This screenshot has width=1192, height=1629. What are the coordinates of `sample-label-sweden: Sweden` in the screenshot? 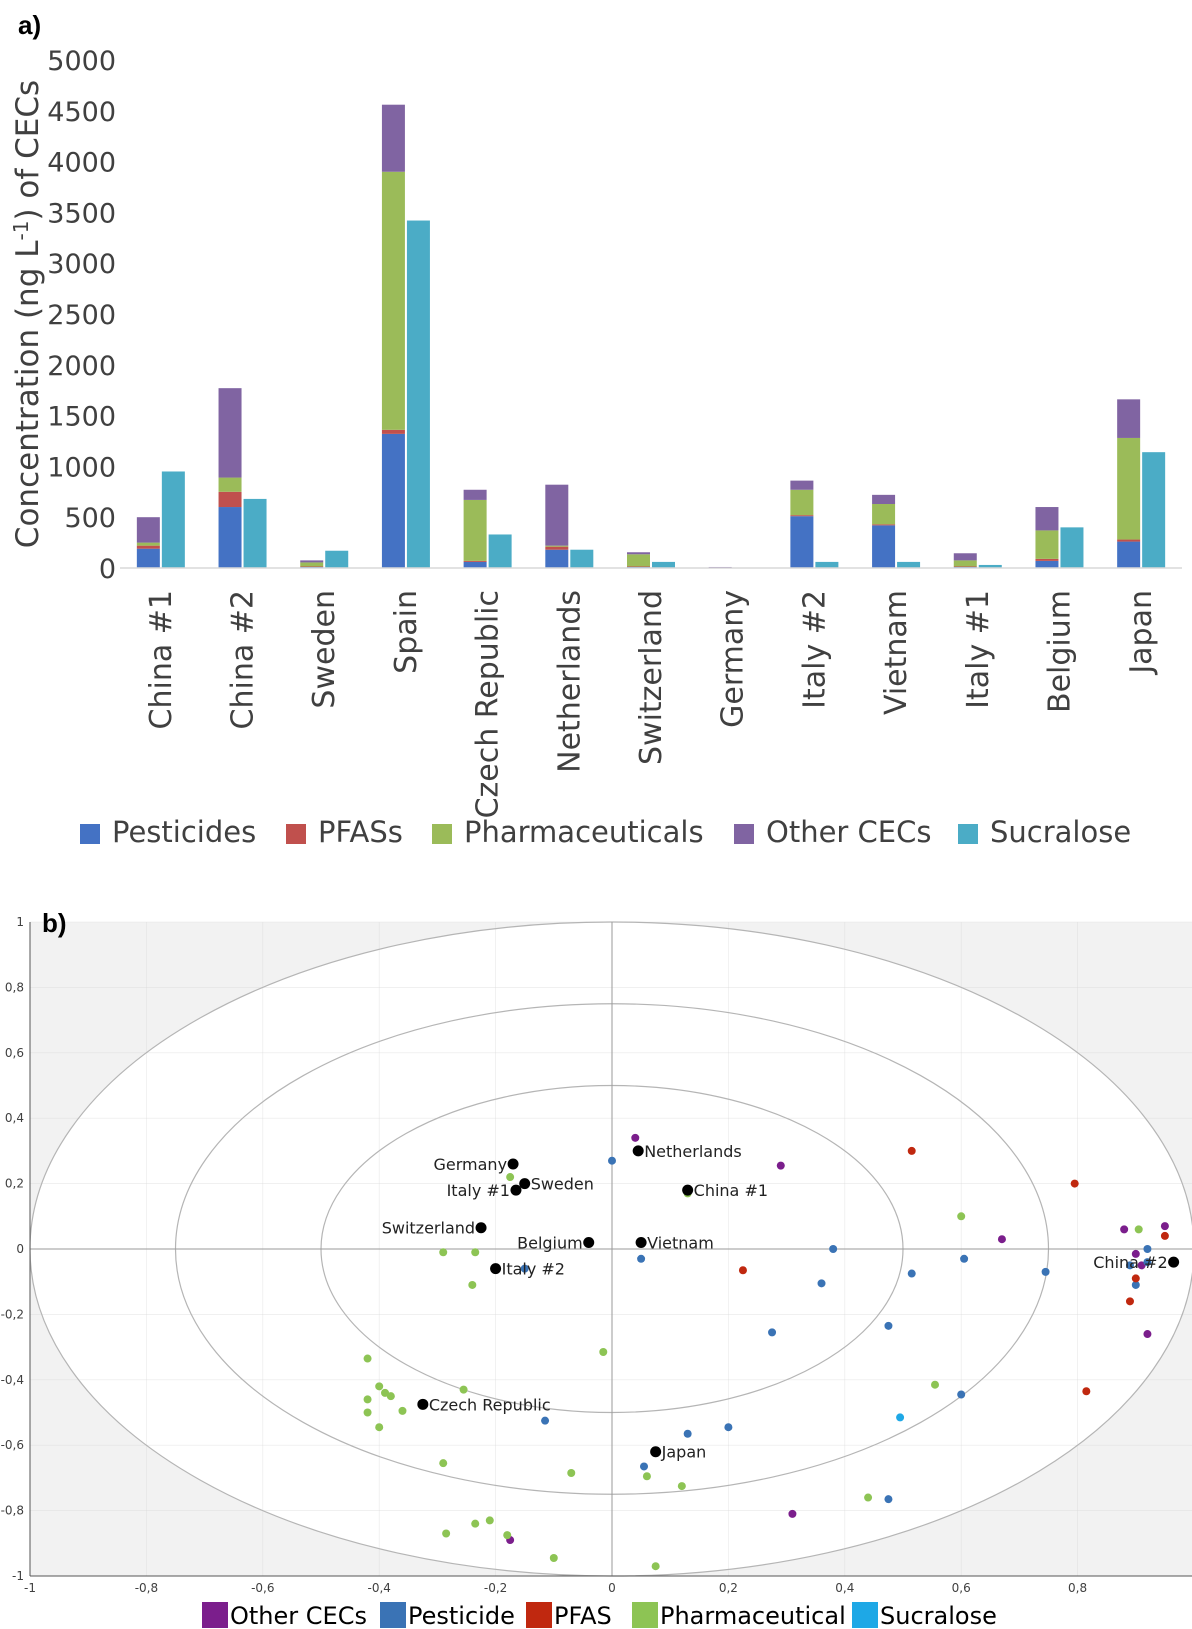 It's located at (562, 1184).